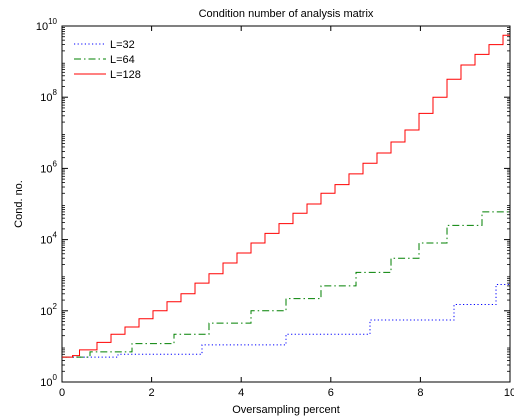 Image resolution: width=514 pixels, height=419 pixels. I want to click on y-tick-label: 10⁶, so click(48, 167).